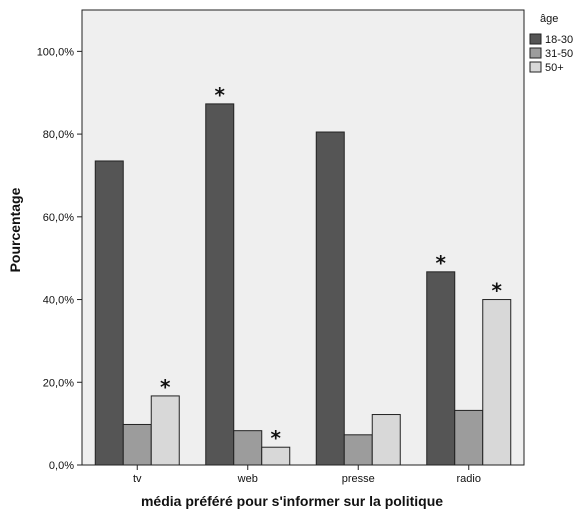 Image resolution: width=577 pixels, height=515 pixels. Describe the element at coordinates (58, 301) in the screenshot. I see `y-tick-label: 40,0%` at that location.